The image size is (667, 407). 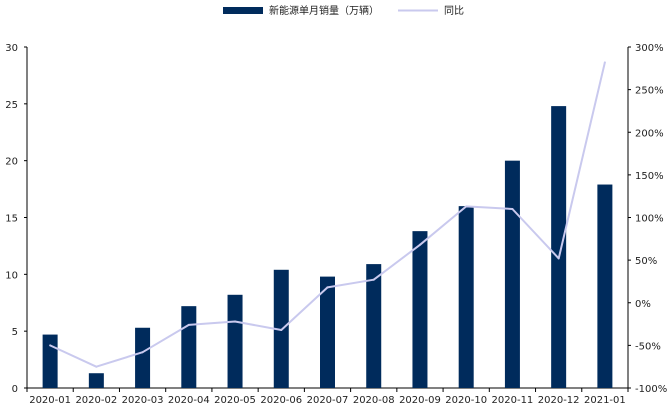 What do you see at coordinates (649, 133) in the screenshot?
I see `y-right-tick-label: 200%` at bounding box center [649, 133].